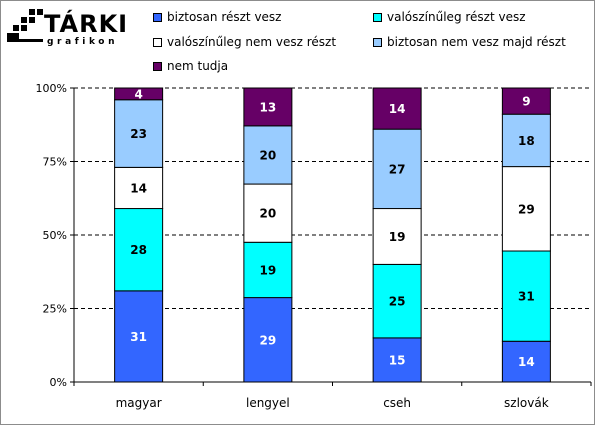  I want to click on data-label: 23, so click(138, 134).